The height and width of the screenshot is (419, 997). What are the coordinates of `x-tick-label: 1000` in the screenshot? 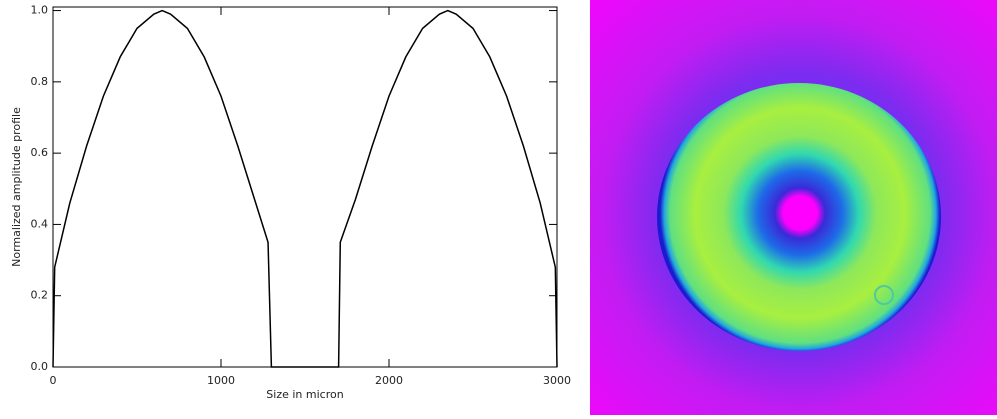 It's located at (221, 380).